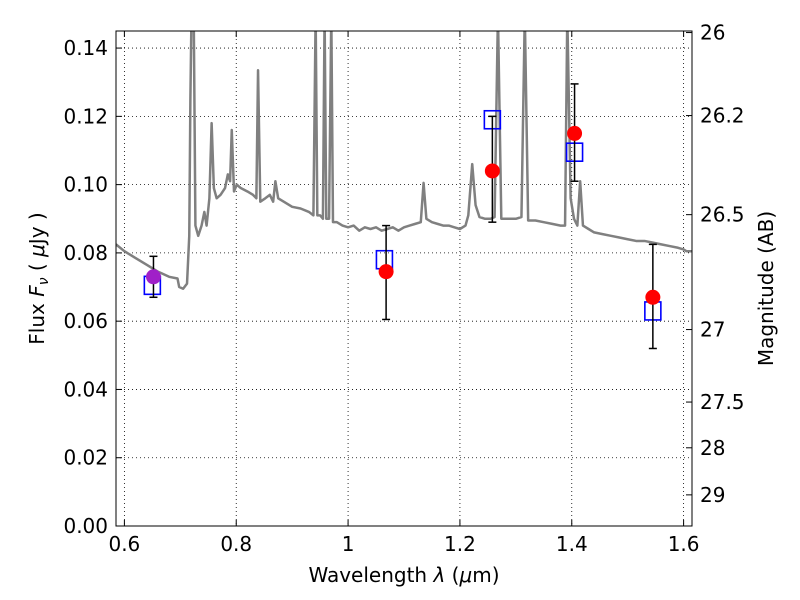  I want to click on x-tick-label: 1.6, so click(684, 544).